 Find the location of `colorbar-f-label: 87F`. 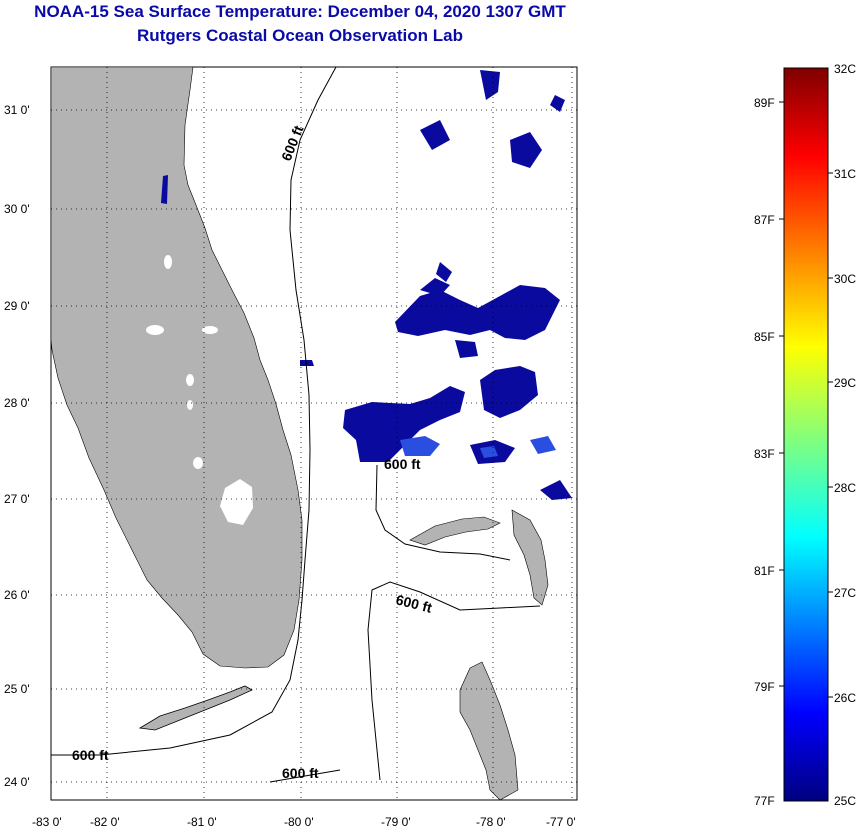

colorbar-f-label: 87F is located at coordinates (764, 220).